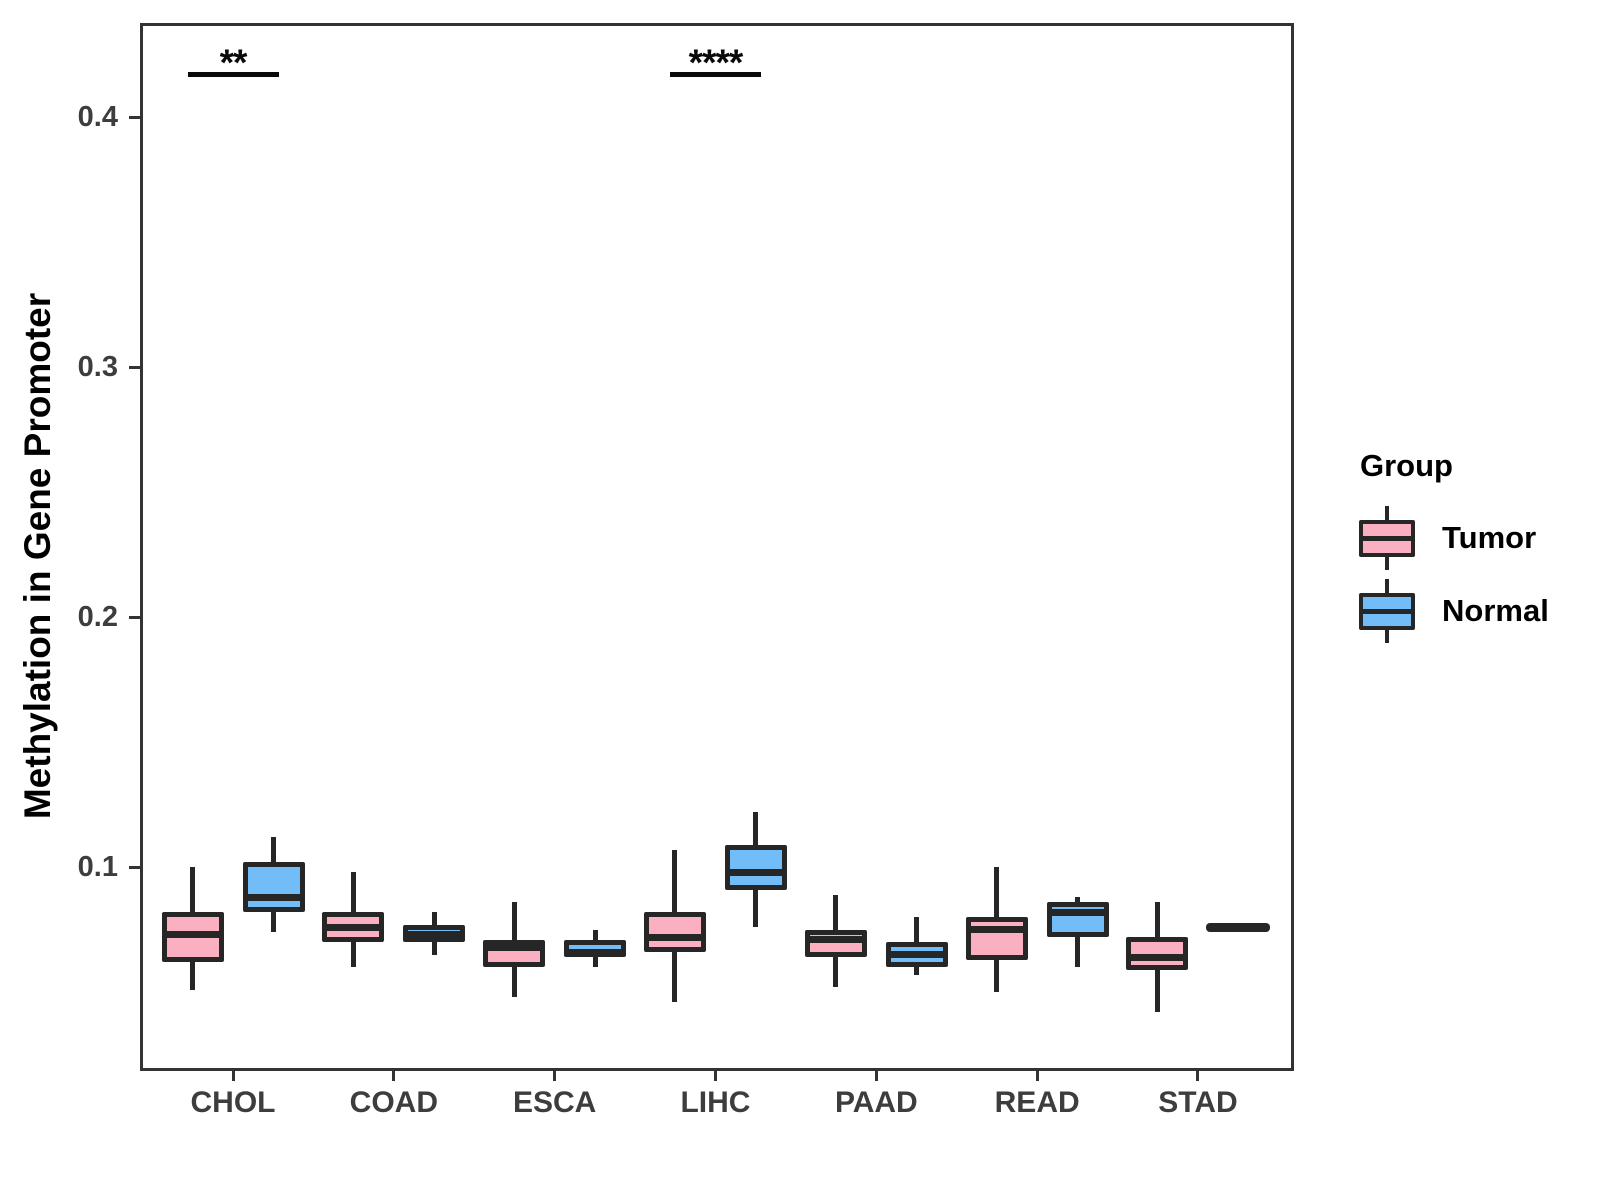 Image resolution: width=1600 pixels, height=1200 pixels. What do you see at coordinates (233, 62) in the screenshot?
I see `significance-stars-chol: **` at bounding box center [233, 62].